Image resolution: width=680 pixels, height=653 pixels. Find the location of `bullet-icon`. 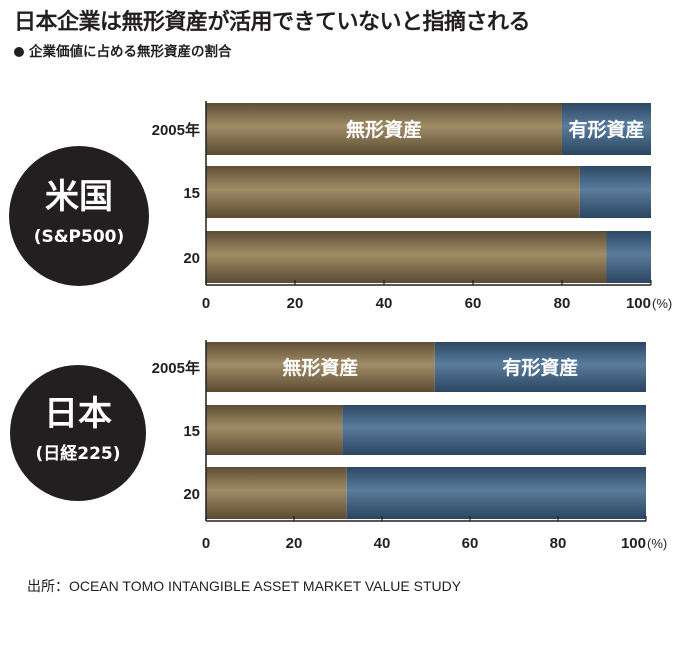

bullet-icon is located at coordinates (19, 52).